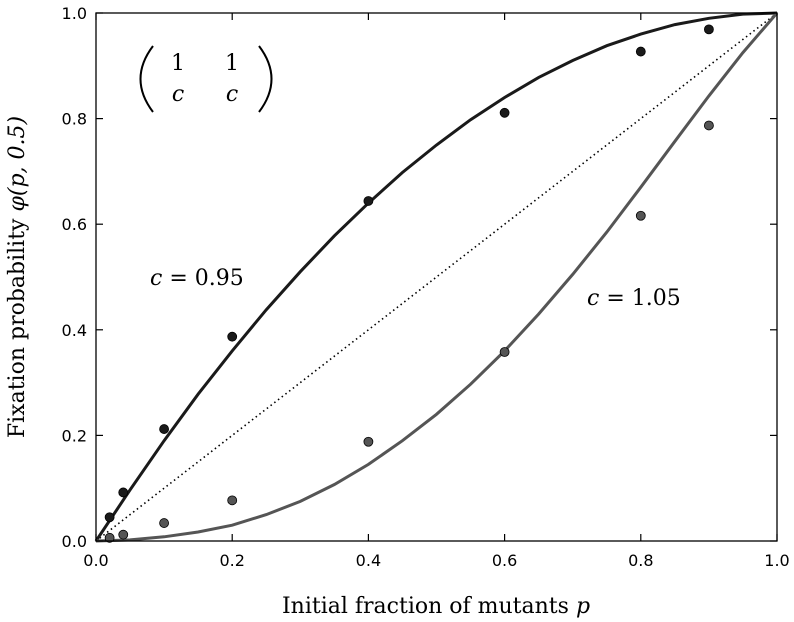 This screenshot has height=622, width=794. I want to click on matrix-cell-1-2: 1, so click(232, 63).